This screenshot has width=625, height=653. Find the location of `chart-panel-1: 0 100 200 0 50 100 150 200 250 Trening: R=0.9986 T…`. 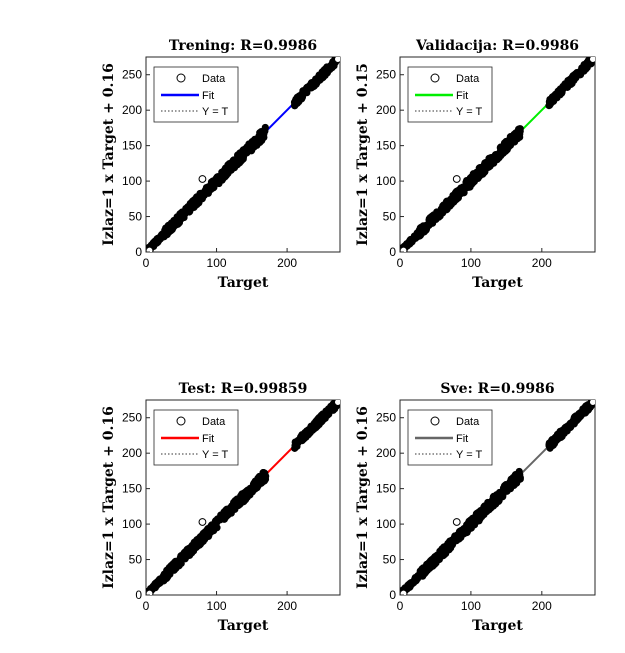

chart-panel-1: 0 100 200 0 50 100 150 200 250 Trening: R=0.9986 T… is located at coordinates (221, 164).